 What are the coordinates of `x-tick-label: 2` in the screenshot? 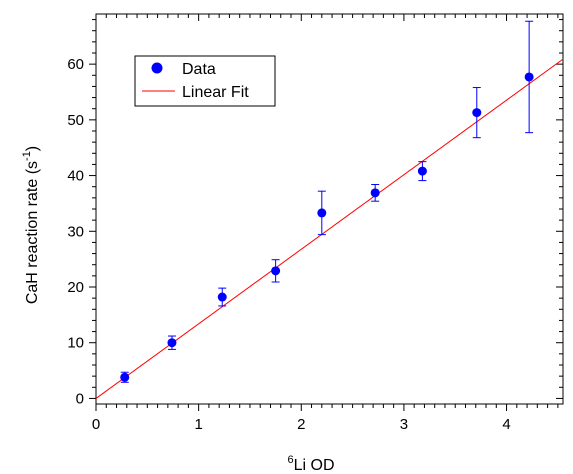 It's located at (301, 424).